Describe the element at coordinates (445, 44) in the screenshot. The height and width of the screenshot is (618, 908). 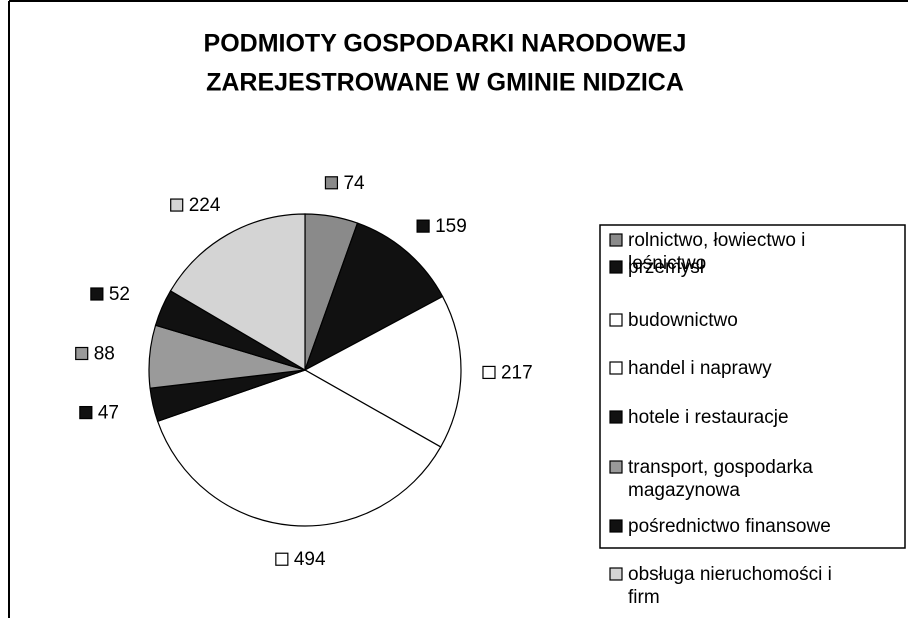
I see `chart-title: PODMIOTY GOSPODARKI NARODOWEJ` at that location.